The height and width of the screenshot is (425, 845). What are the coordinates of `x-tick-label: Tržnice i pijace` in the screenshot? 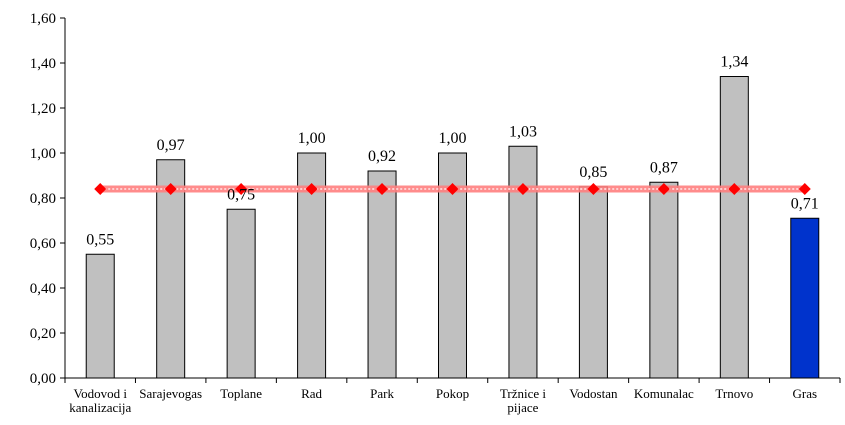 It's located at (523, 400).